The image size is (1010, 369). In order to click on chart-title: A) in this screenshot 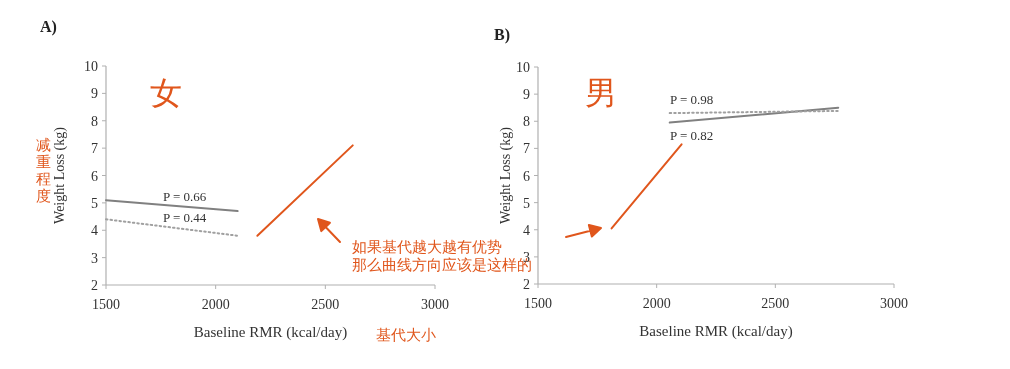, I will do `click(48, 27)`.